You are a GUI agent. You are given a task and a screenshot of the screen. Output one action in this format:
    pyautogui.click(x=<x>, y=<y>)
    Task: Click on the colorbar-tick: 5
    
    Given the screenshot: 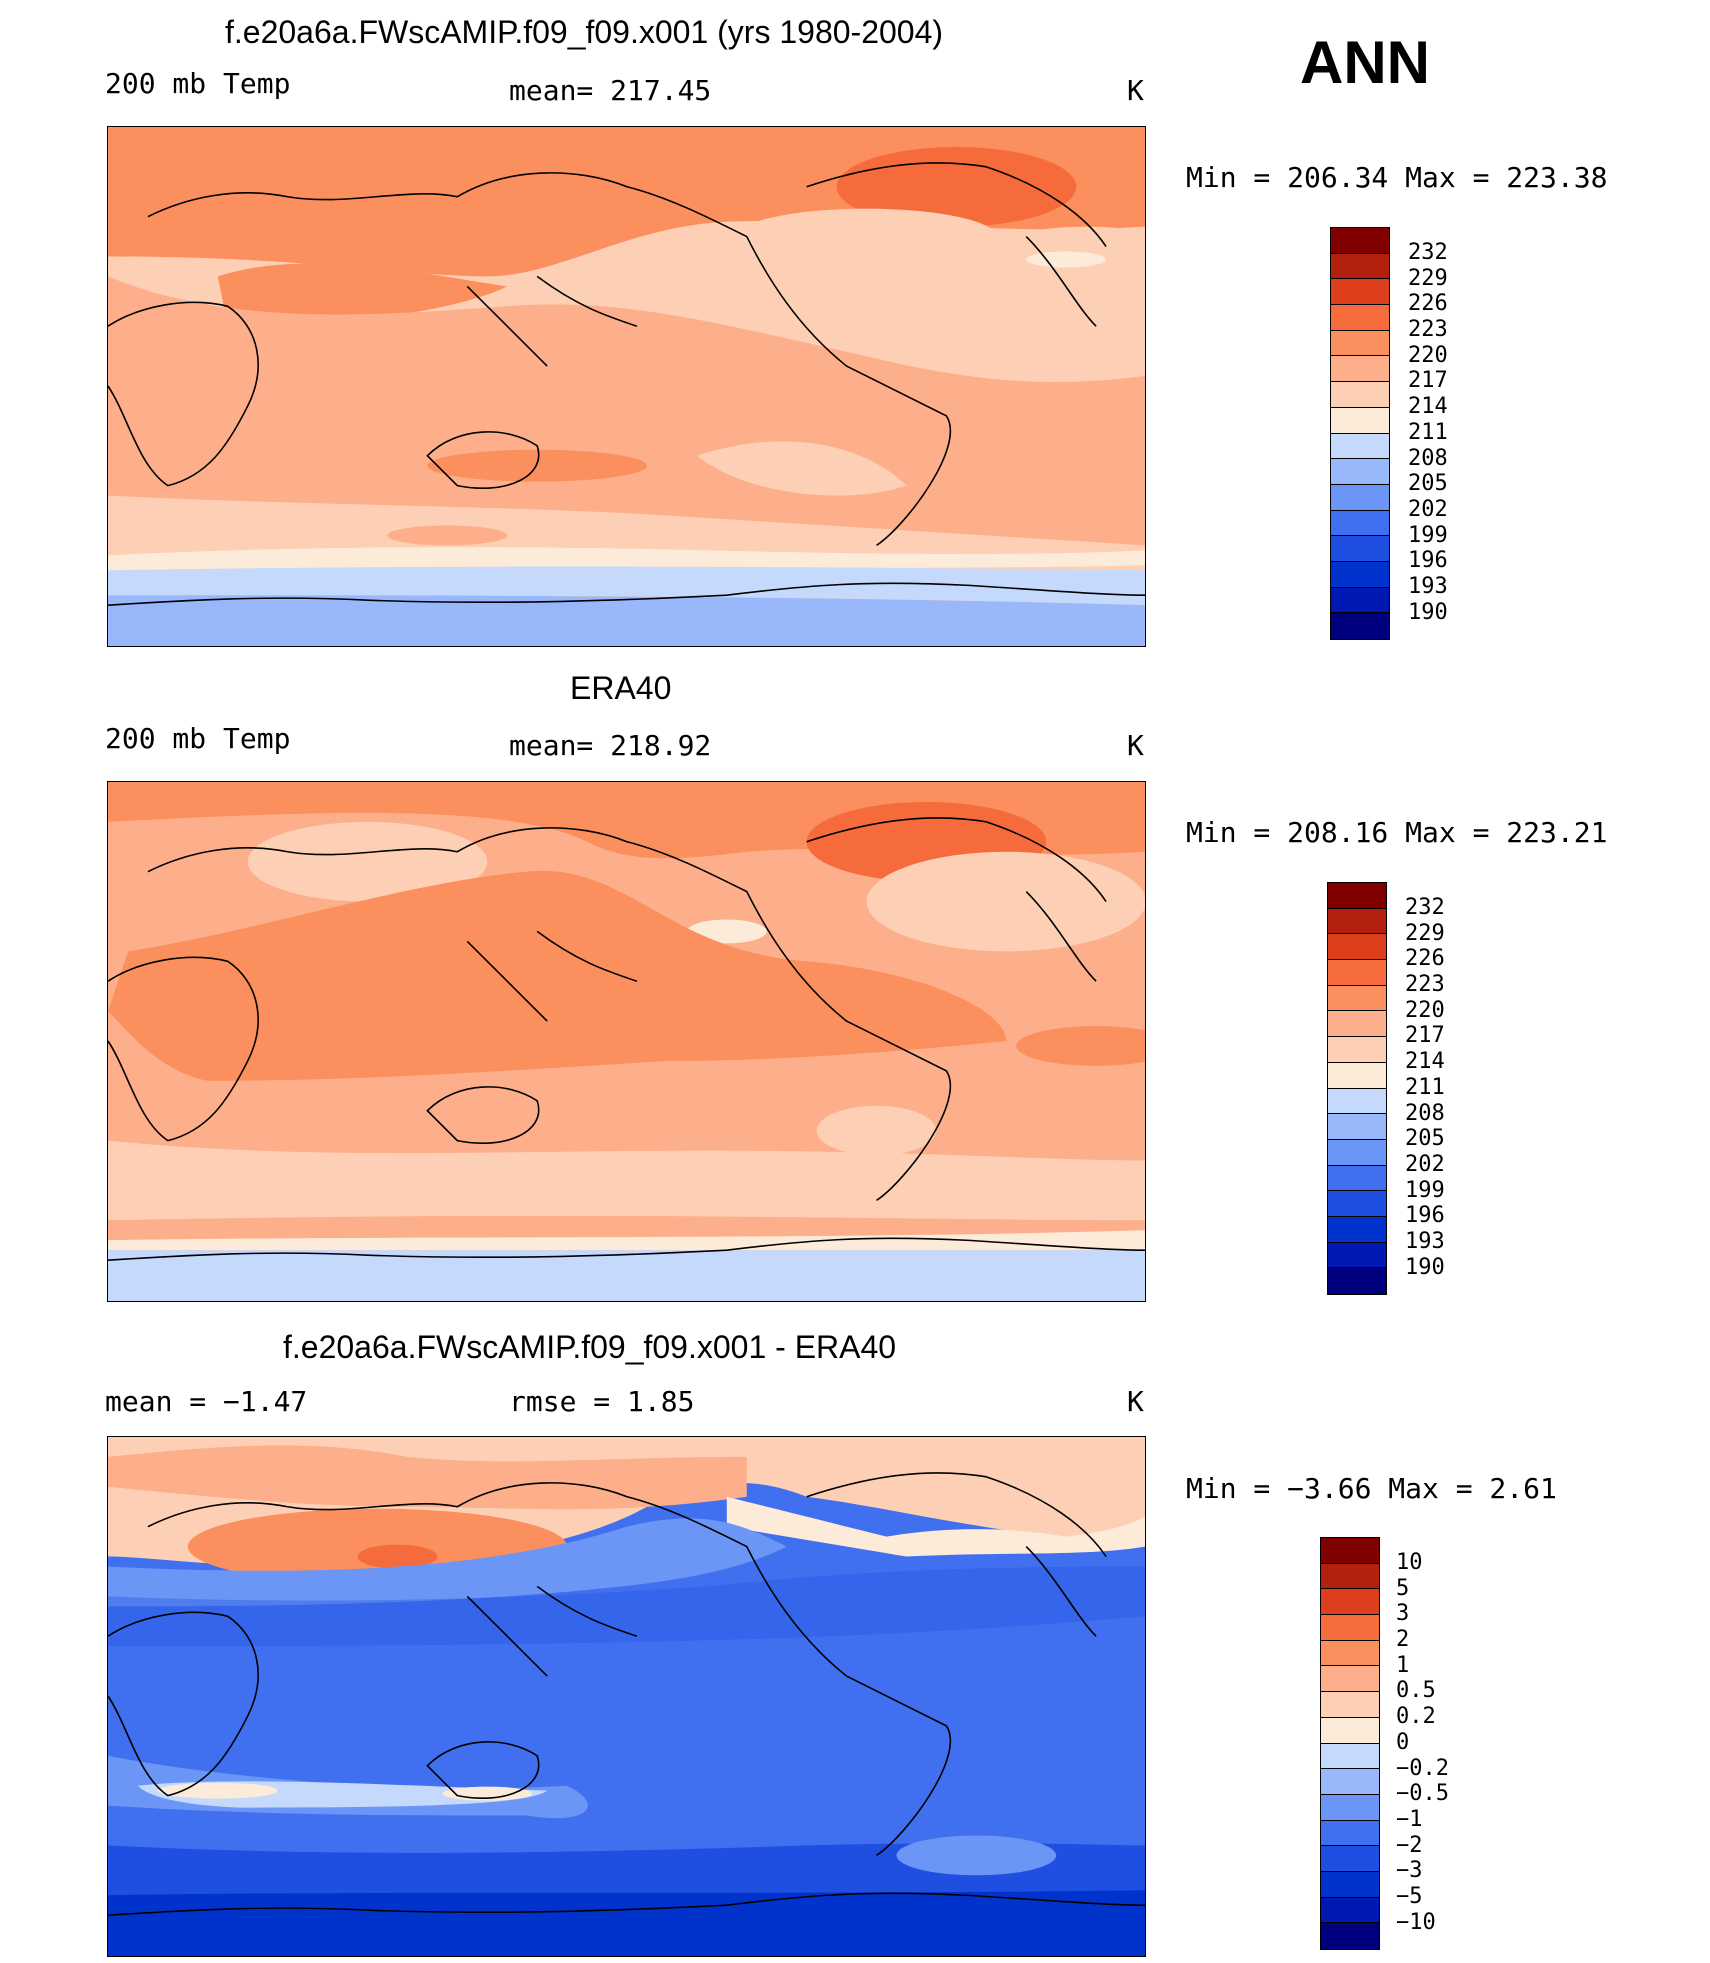 What is the action you would take?
    pyautogui.click(x=1403, y=1588)
    